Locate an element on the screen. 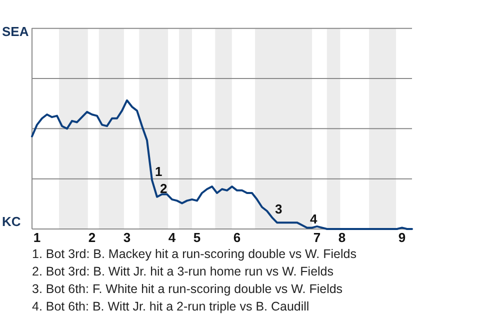 This screenshot has width=480, height=320. x-tick-label: 6 is located at coordinates (237, 237).